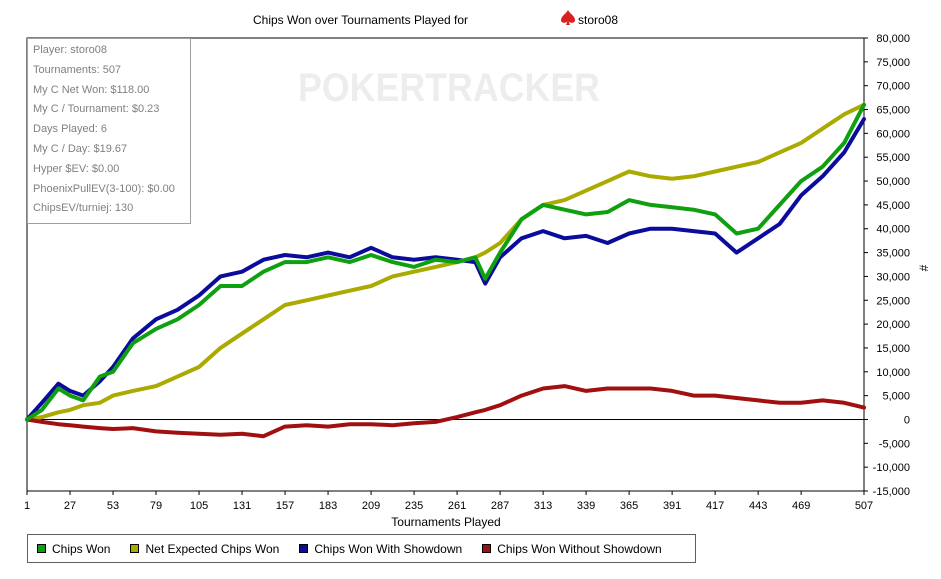 The width and height of the screenshot is (941, 579). I want to click on y-tick-label: -5,000, so click(894, 444).